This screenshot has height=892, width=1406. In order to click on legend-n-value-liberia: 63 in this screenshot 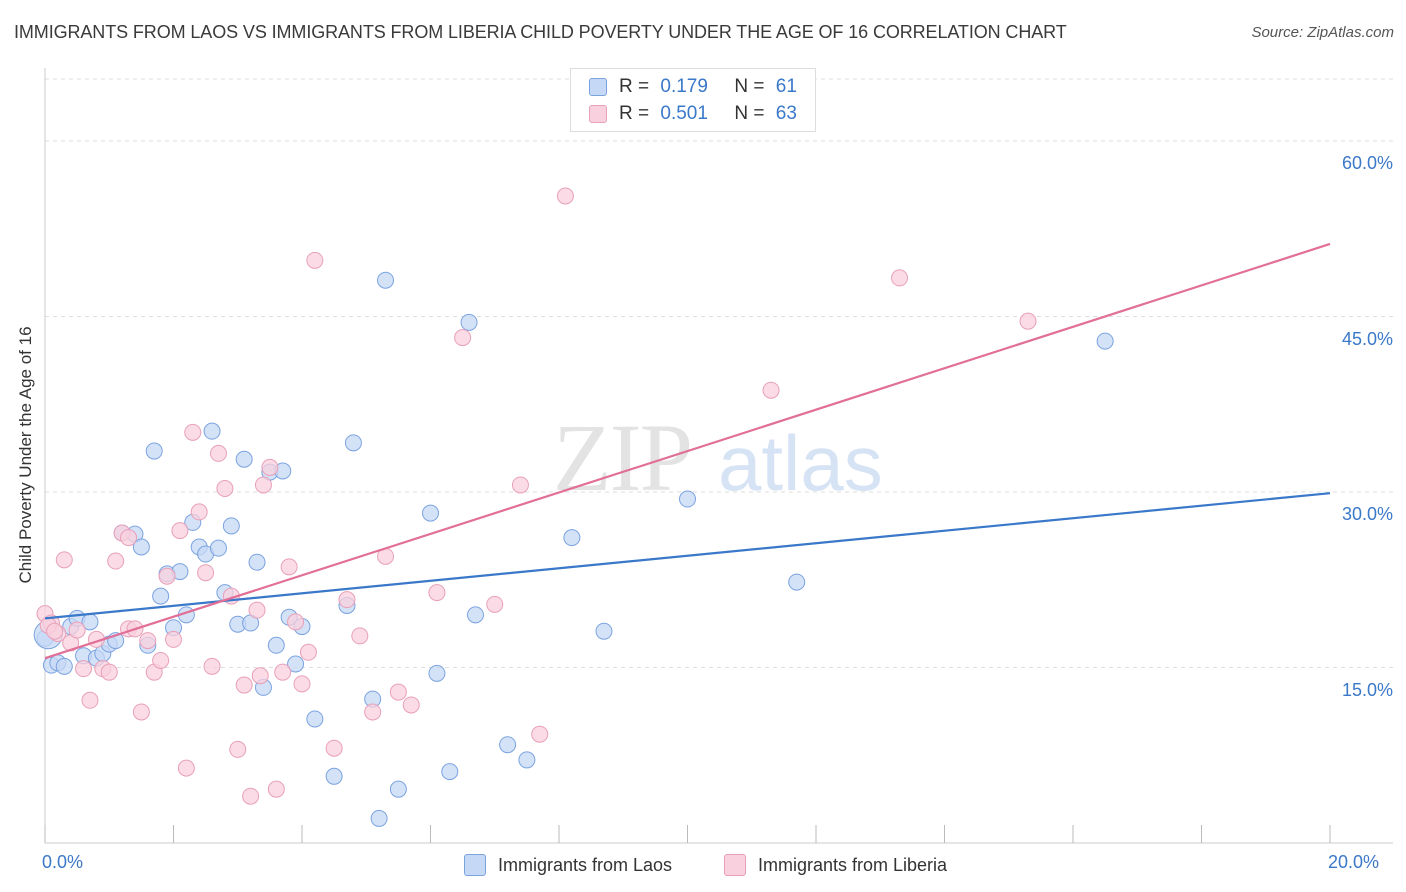, I will do `click(786, 113)`.